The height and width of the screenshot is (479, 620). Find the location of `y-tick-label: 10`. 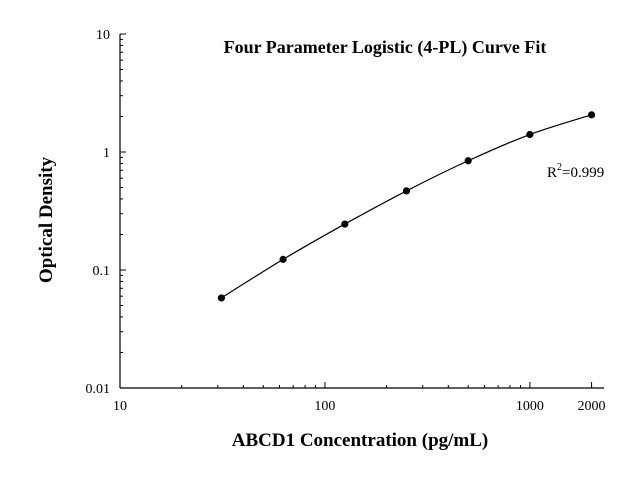

y-tick-label: 10 is located at coordinates (103, 35).